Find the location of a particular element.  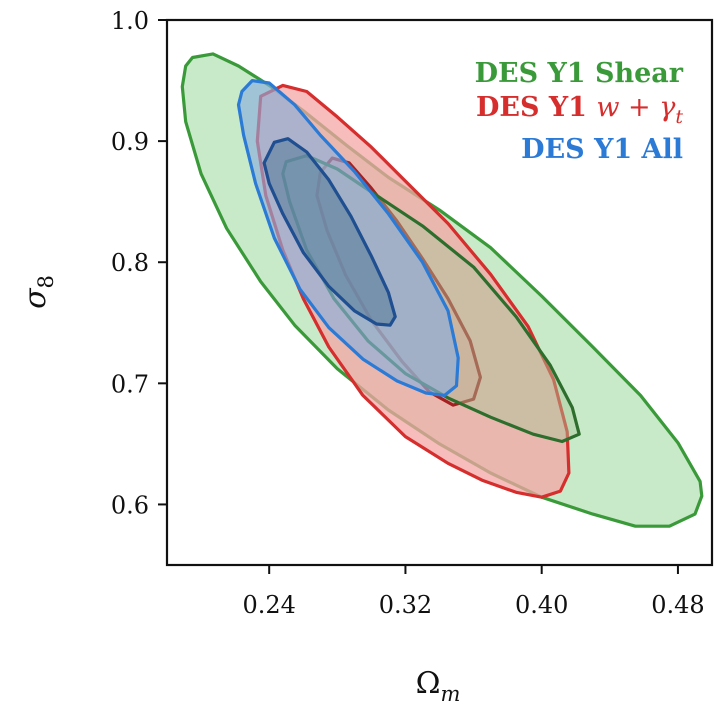

x-tick-label: 0.32 is located at coordinates (405, 605).